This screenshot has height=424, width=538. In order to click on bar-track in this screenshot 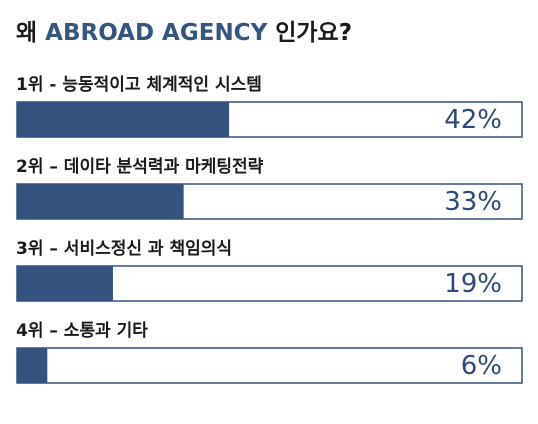, I will do `click(269, 365)`.